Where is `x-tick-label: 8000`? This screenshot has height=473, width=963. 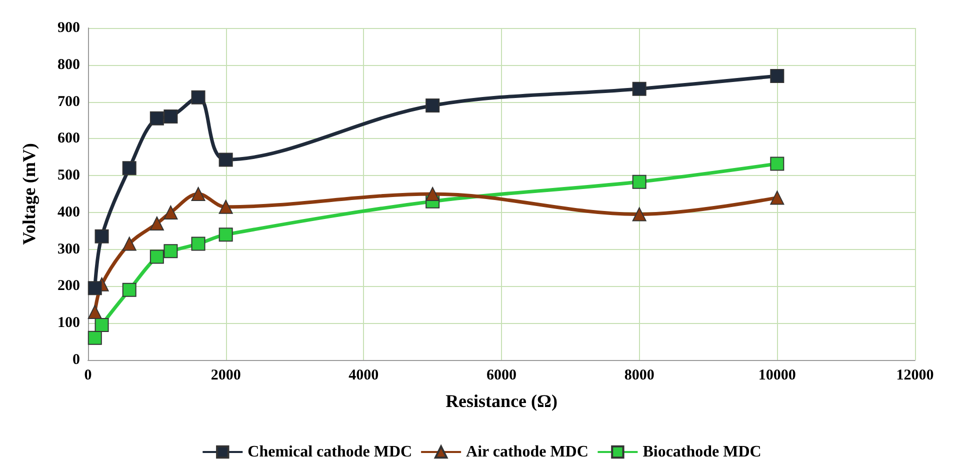
x-tick-label: 8000 is located at coordinates (639, 376).